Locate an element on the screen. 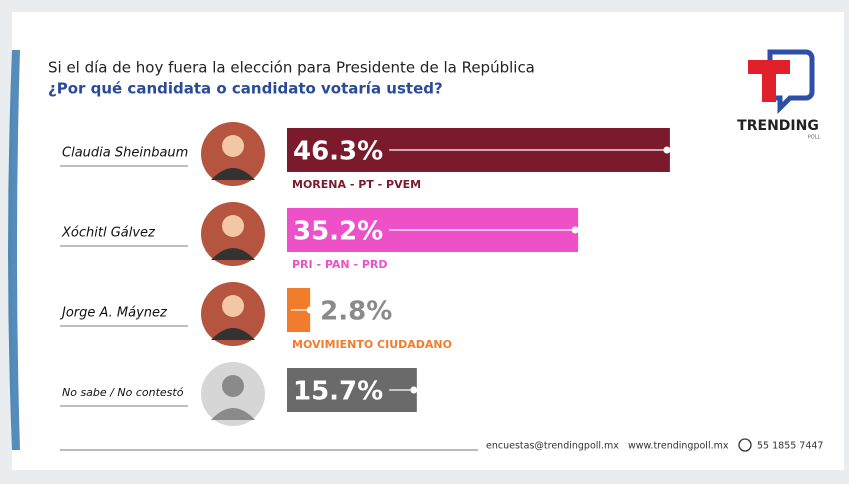 This screenshot has width=849, height=484. logo-name: TRENDING is located at coordinates (778, 126).